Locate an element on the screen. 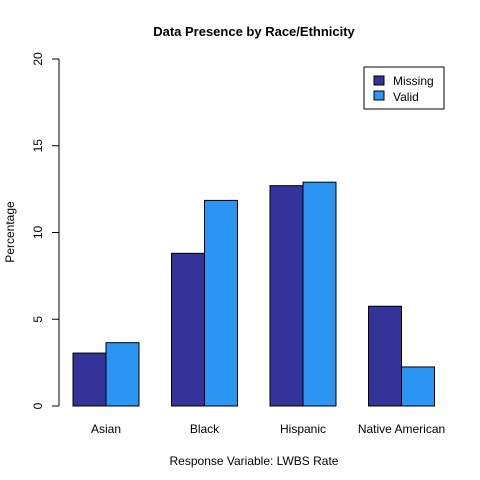 The width and height of the screenshot is (480, 480). x-category-label: Native American is located at coordinates (401, 429).